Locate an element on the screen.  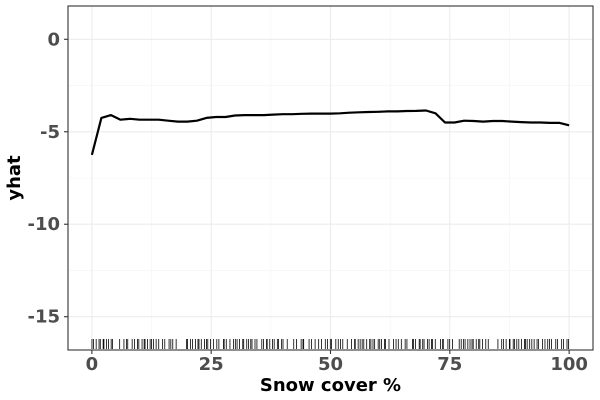
x-tick-label: 75 is located at coordinates (449, 364).